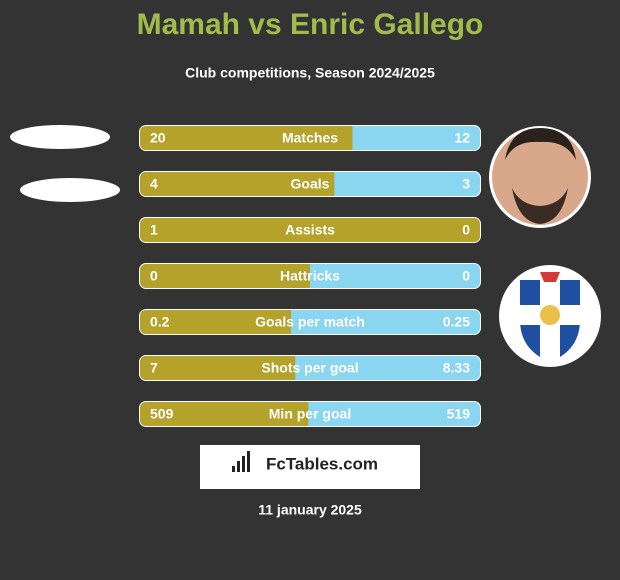 This screenshot has width=620, height=580. Describe the element at coordinates (310, 276) in the screenshot. I see `stat-label: Hattricks` at that location.